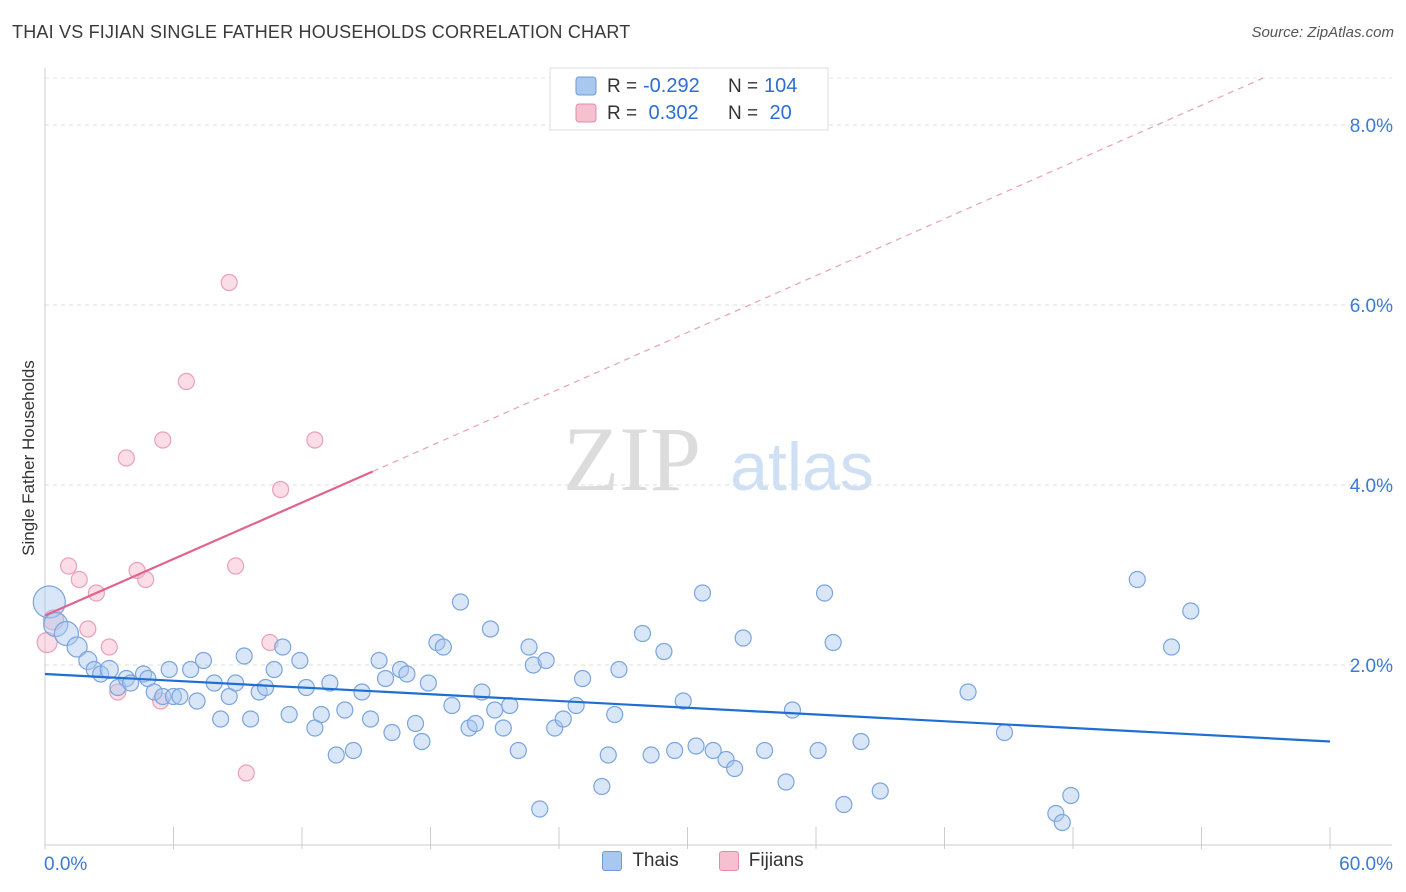 The image size is (1406, 892). I want to click on legend-thais-label: Thais, so click(655, 860).